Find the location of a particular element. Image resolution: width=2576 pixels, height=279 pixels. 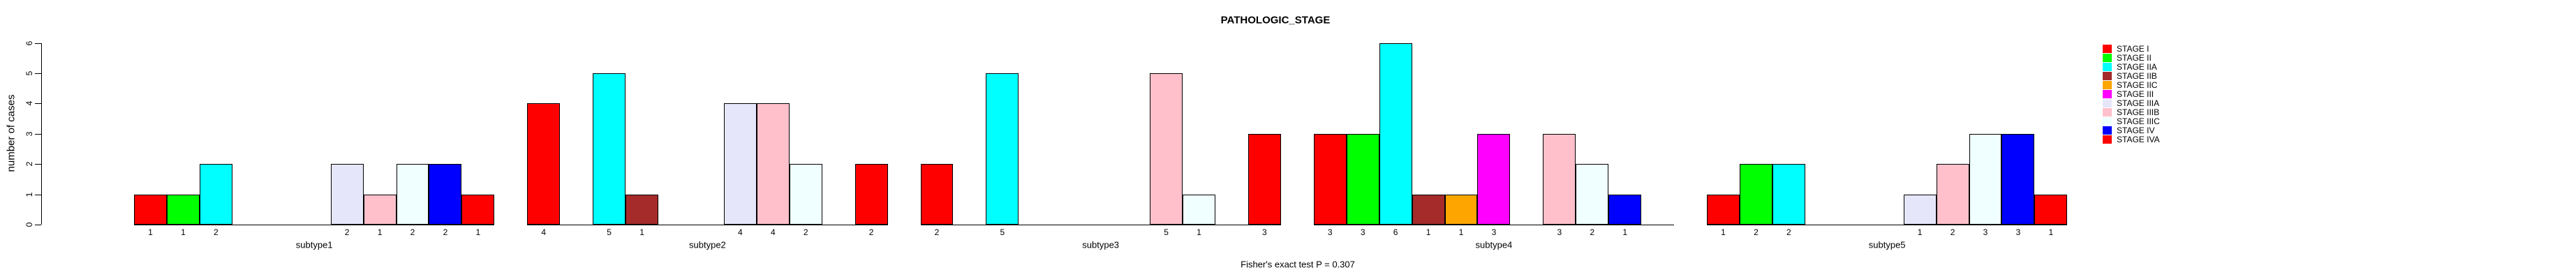

legend-label: STAGE IIA is located at coordinates (2137, 67).